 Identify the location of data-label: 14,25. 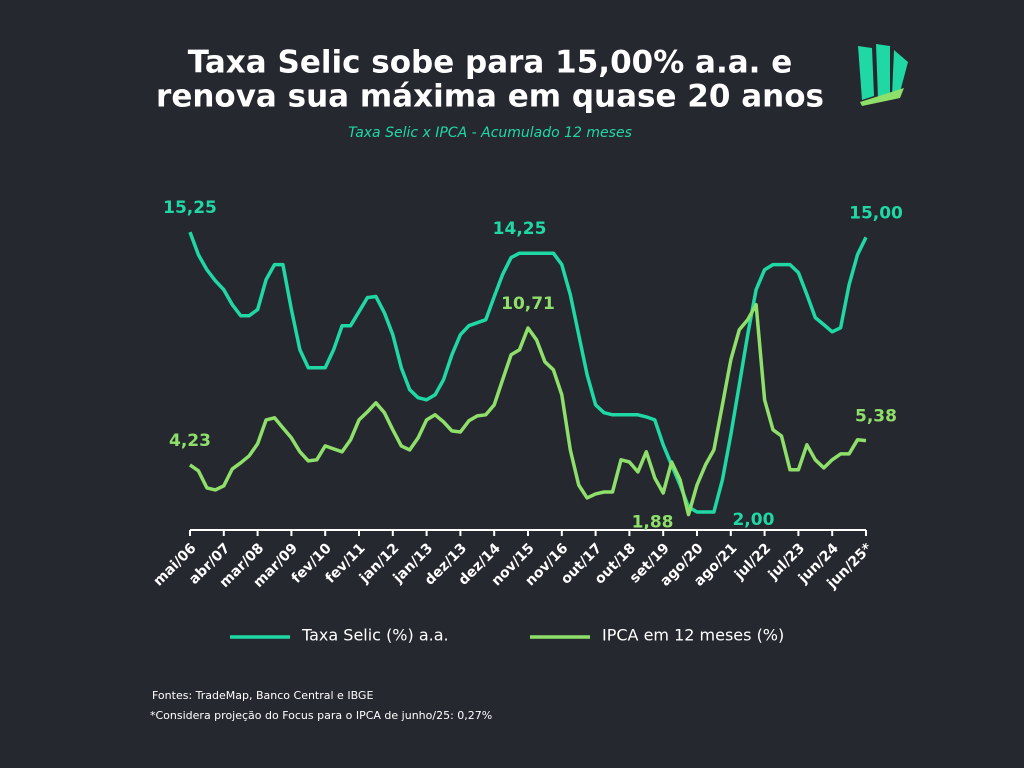
(520, 229).